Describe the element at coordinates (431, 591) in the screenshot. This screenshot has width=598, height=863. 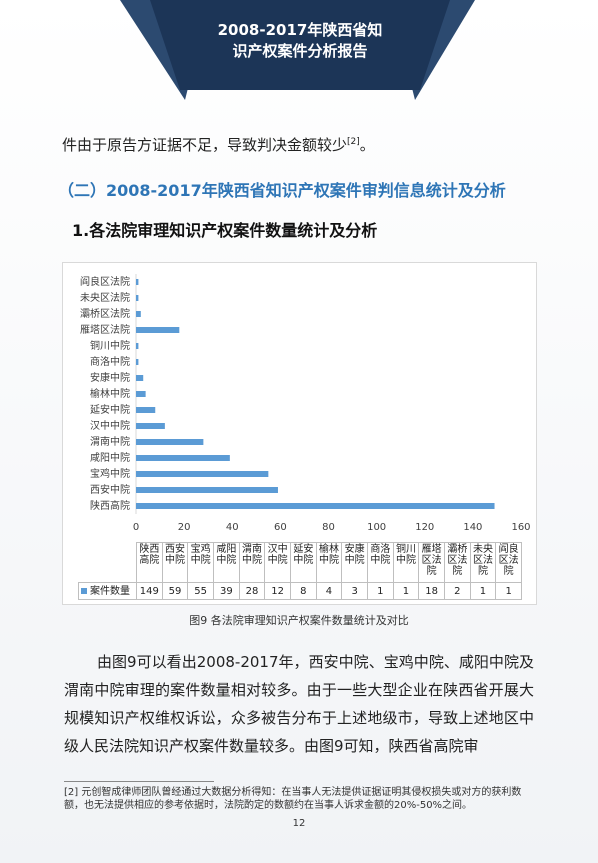
I see `table-value: 18` at that location.